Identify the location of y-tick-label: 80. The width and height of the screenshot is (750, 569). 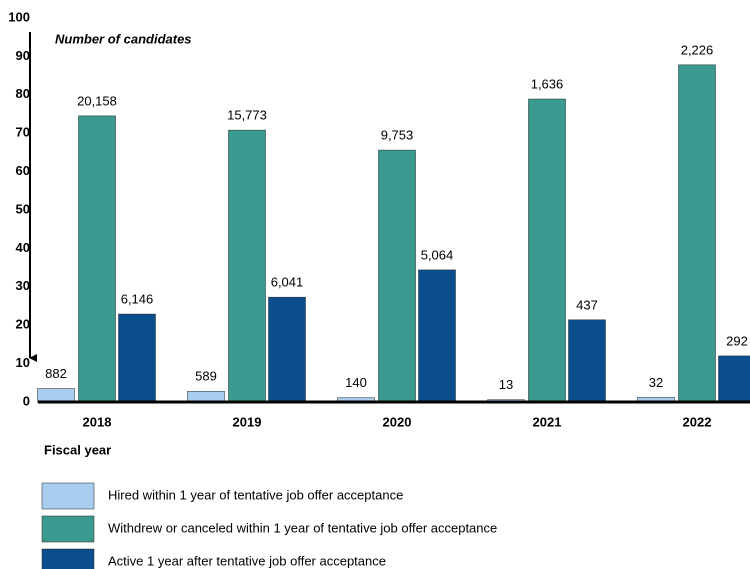
(23, 93).